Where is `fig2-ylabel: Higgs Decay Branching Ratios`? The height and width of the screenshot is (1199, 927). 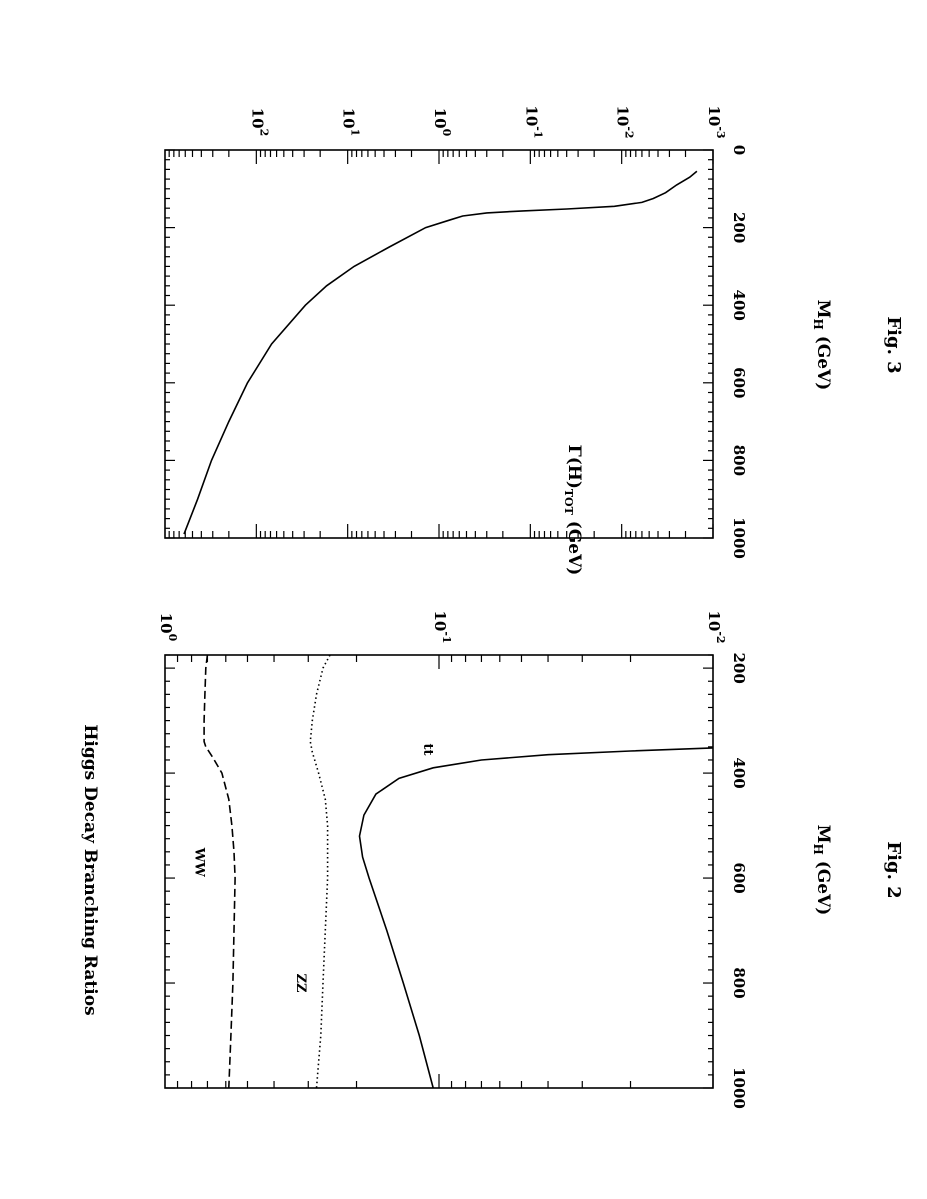
fig2-ylabel: Higgs Decay Branching Ratios is located at coordinates (91, 869).